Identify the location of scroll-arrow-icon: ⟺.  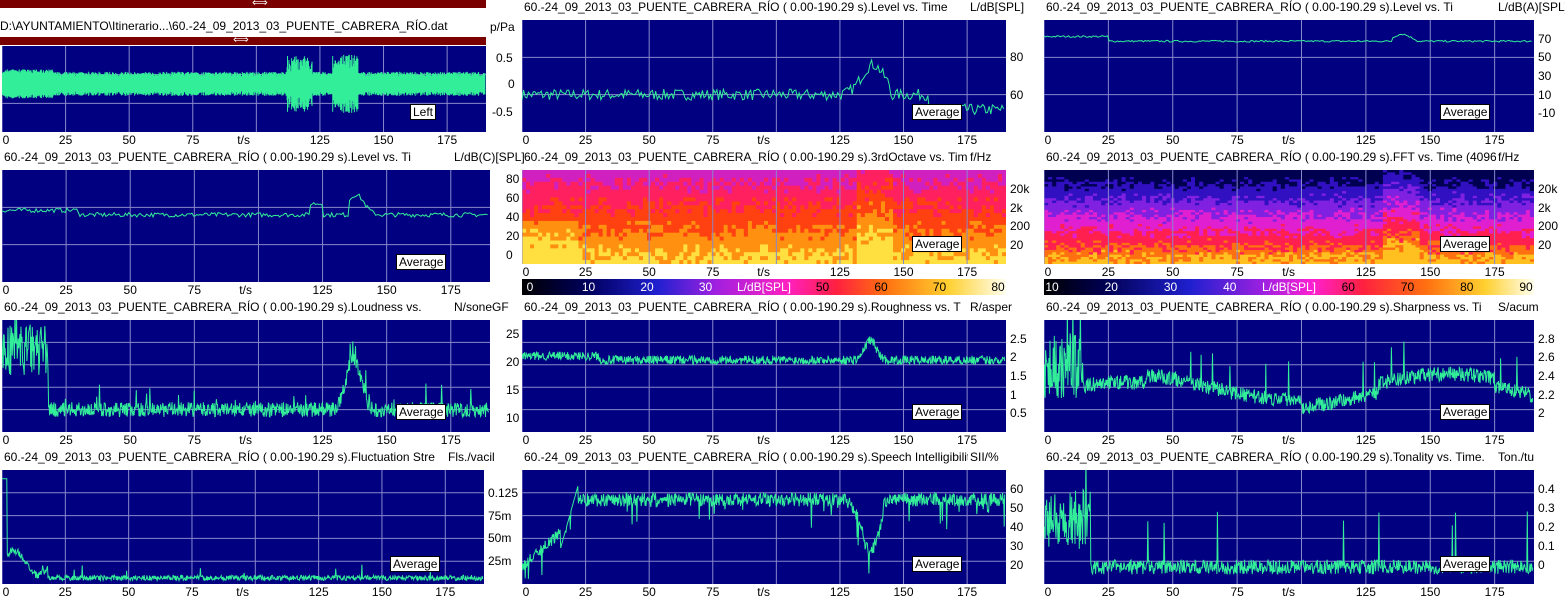
(260, 4).